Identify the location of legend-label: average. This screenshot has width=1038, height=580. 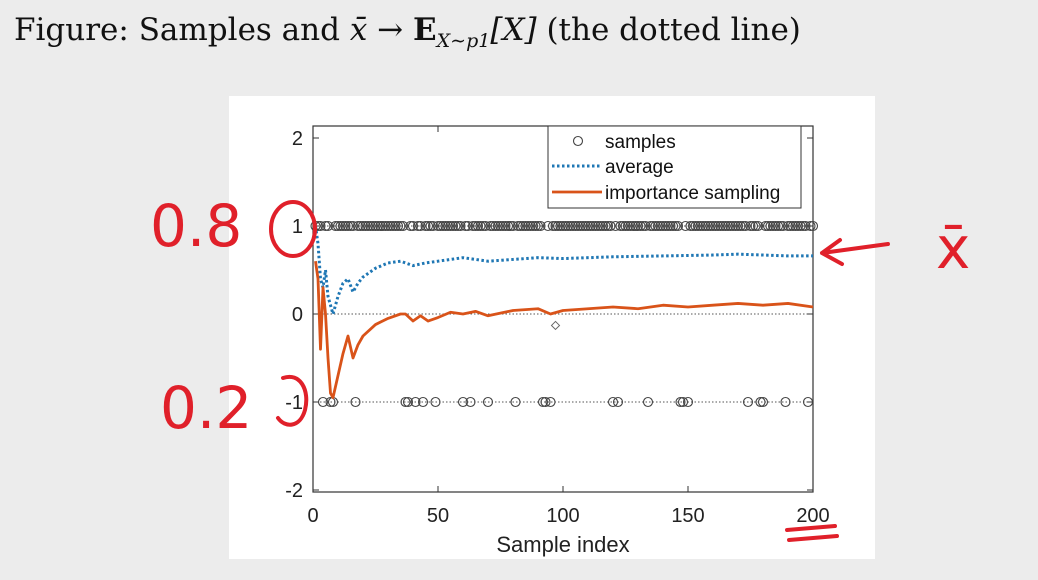
(639, 167).